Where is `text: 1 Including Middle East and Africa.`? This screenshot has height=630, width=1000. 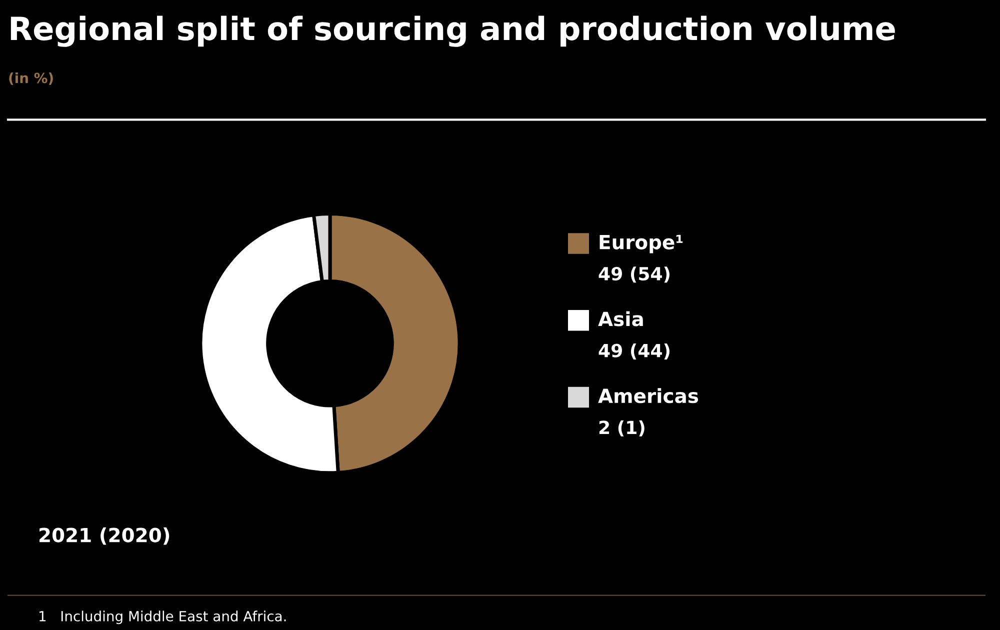 text: 1 Including Middle East and Africa. is located at coordinates (163, 617).